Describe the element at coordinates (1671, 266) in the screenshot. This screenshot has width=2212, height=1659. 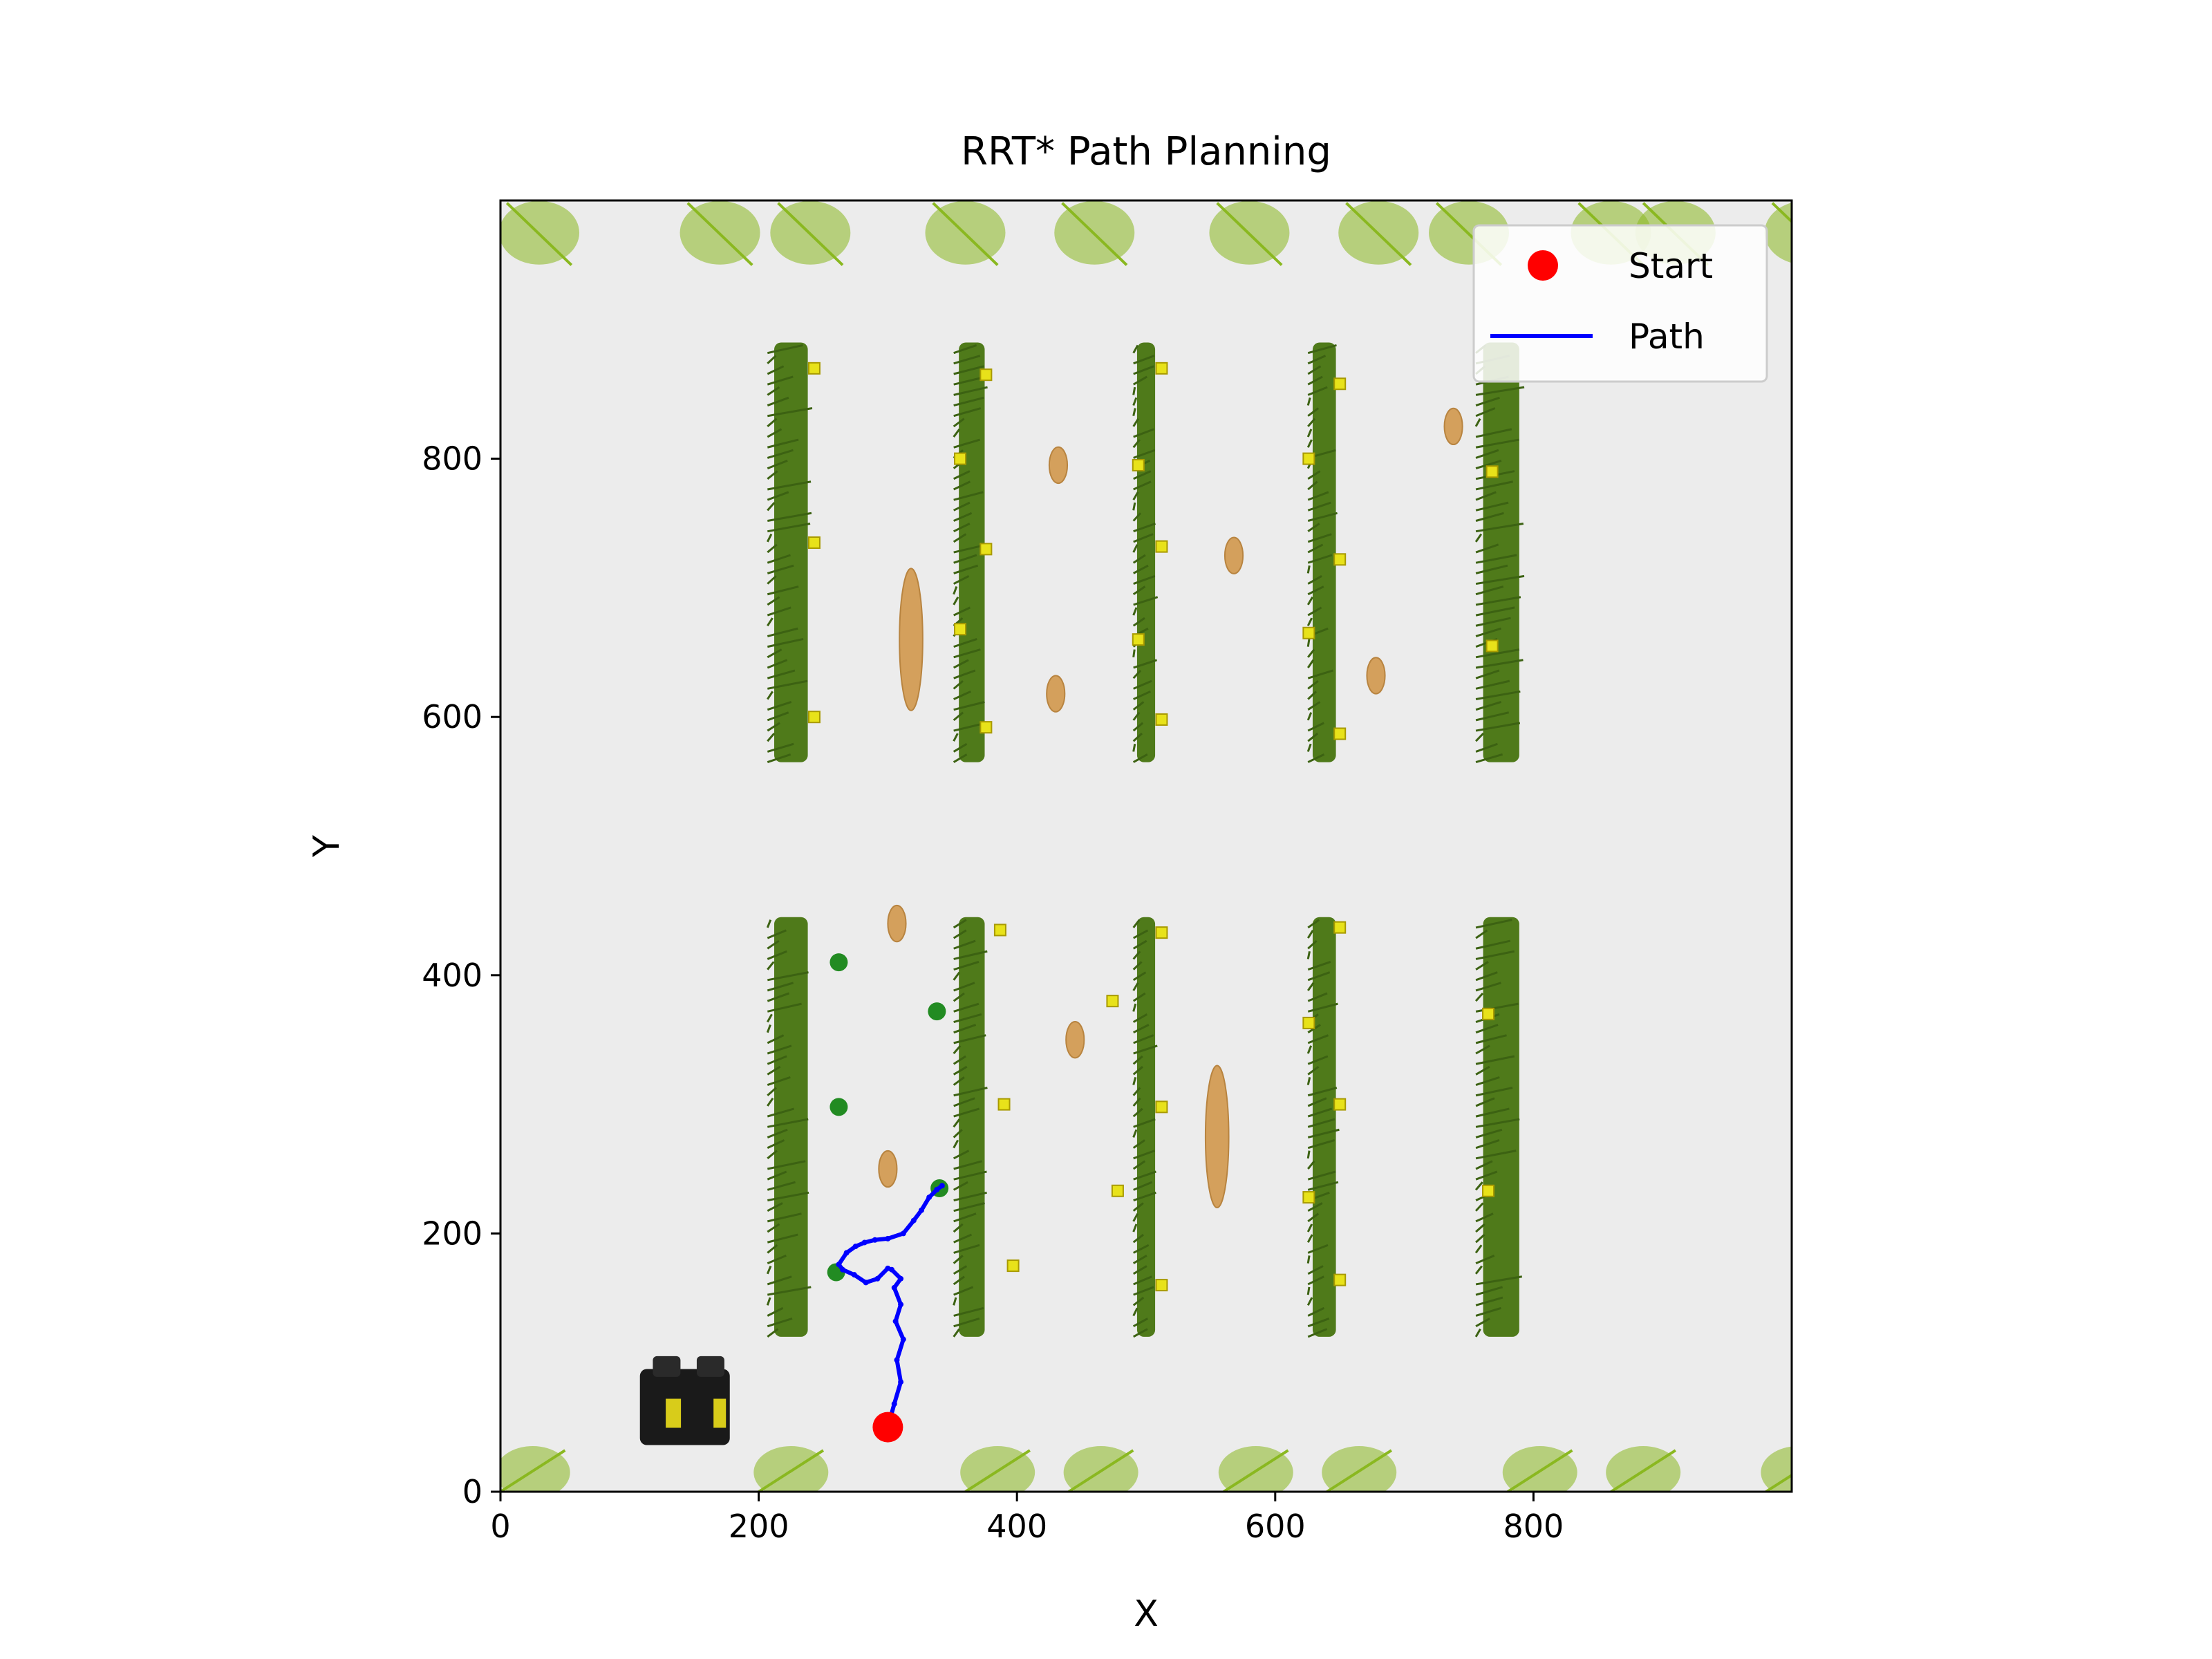
I see `legend-label-start: Start` at that location.